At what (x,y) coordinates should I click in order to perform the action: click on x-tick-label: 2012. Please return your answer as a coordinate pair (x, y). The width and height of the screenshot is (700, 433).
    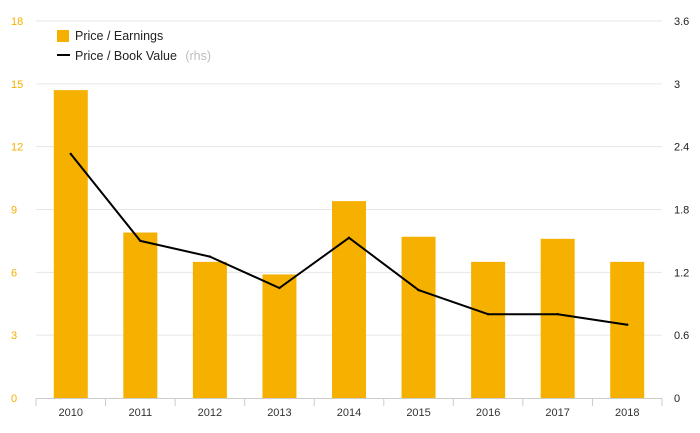
    Looking at the image, I should click on (210, 413).